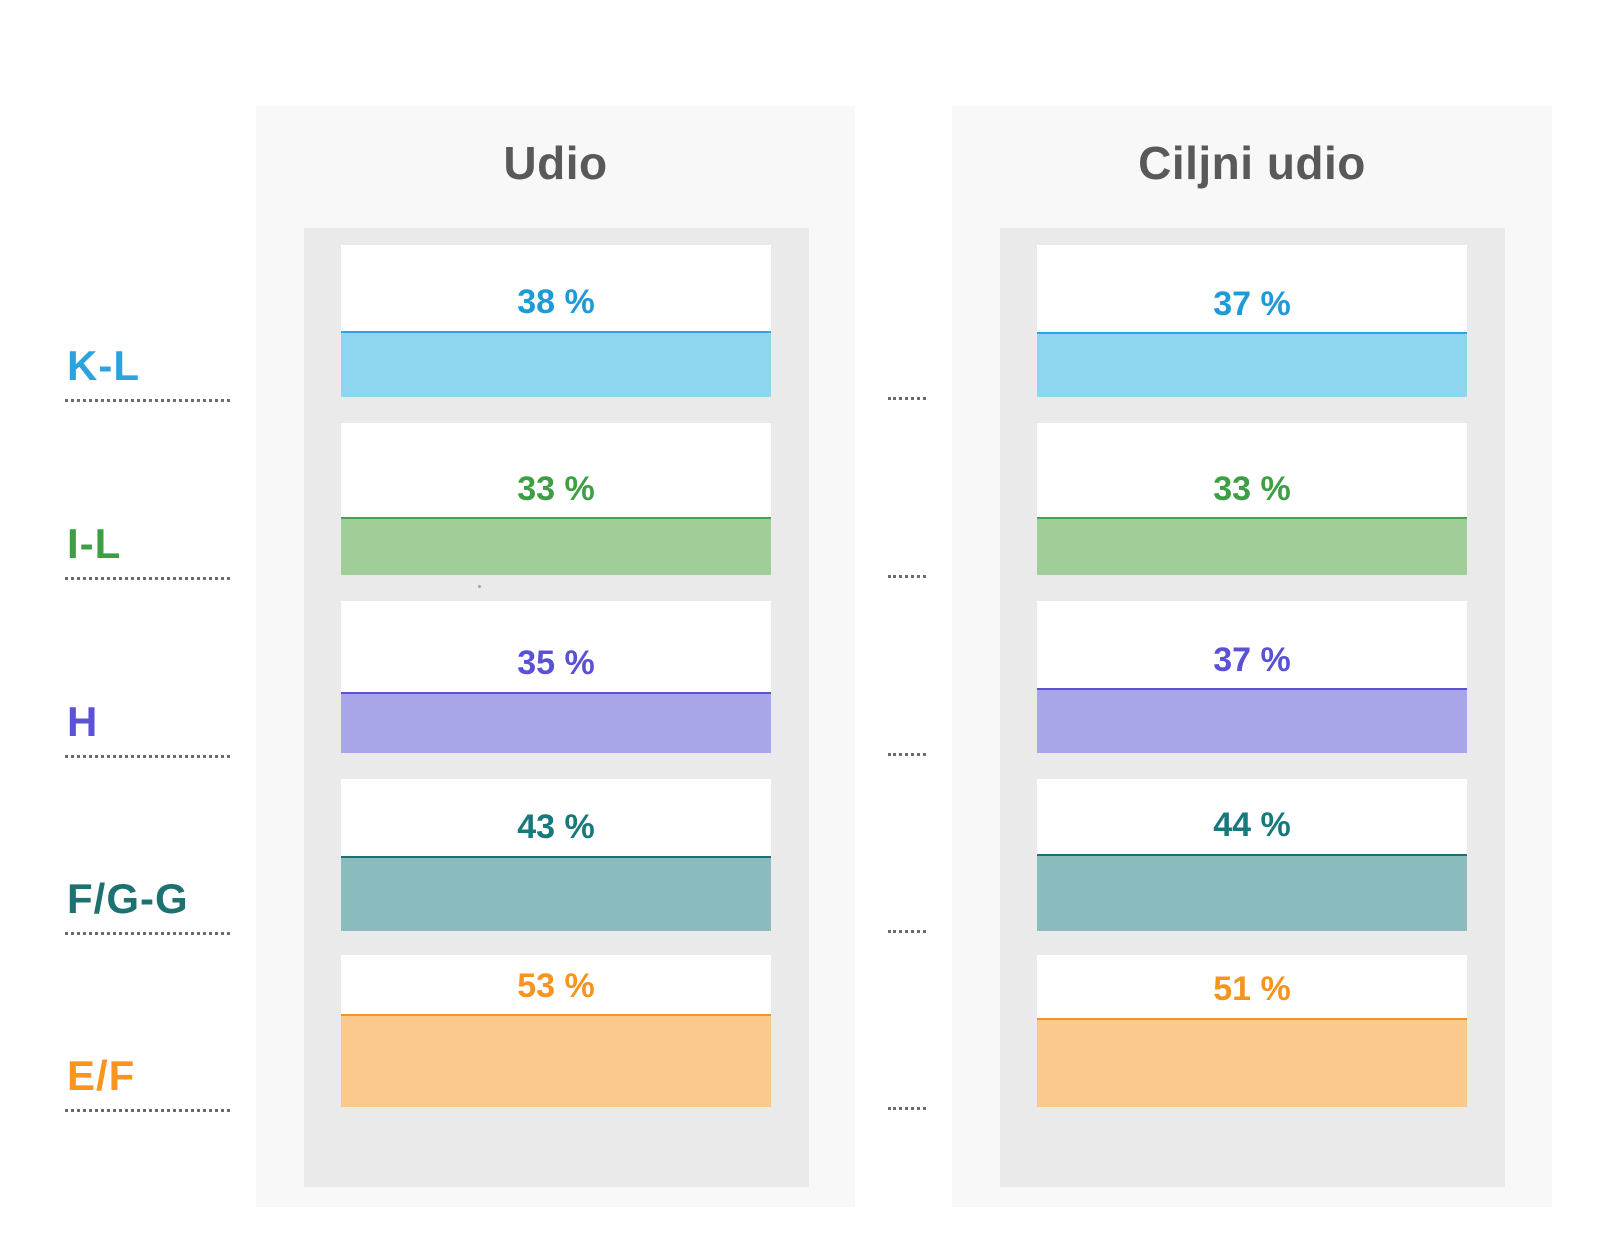 Image resolution: width=1600 pixels, height=1260 pixels. I want to click on label-row-kl: K-L, so click(147, 365).